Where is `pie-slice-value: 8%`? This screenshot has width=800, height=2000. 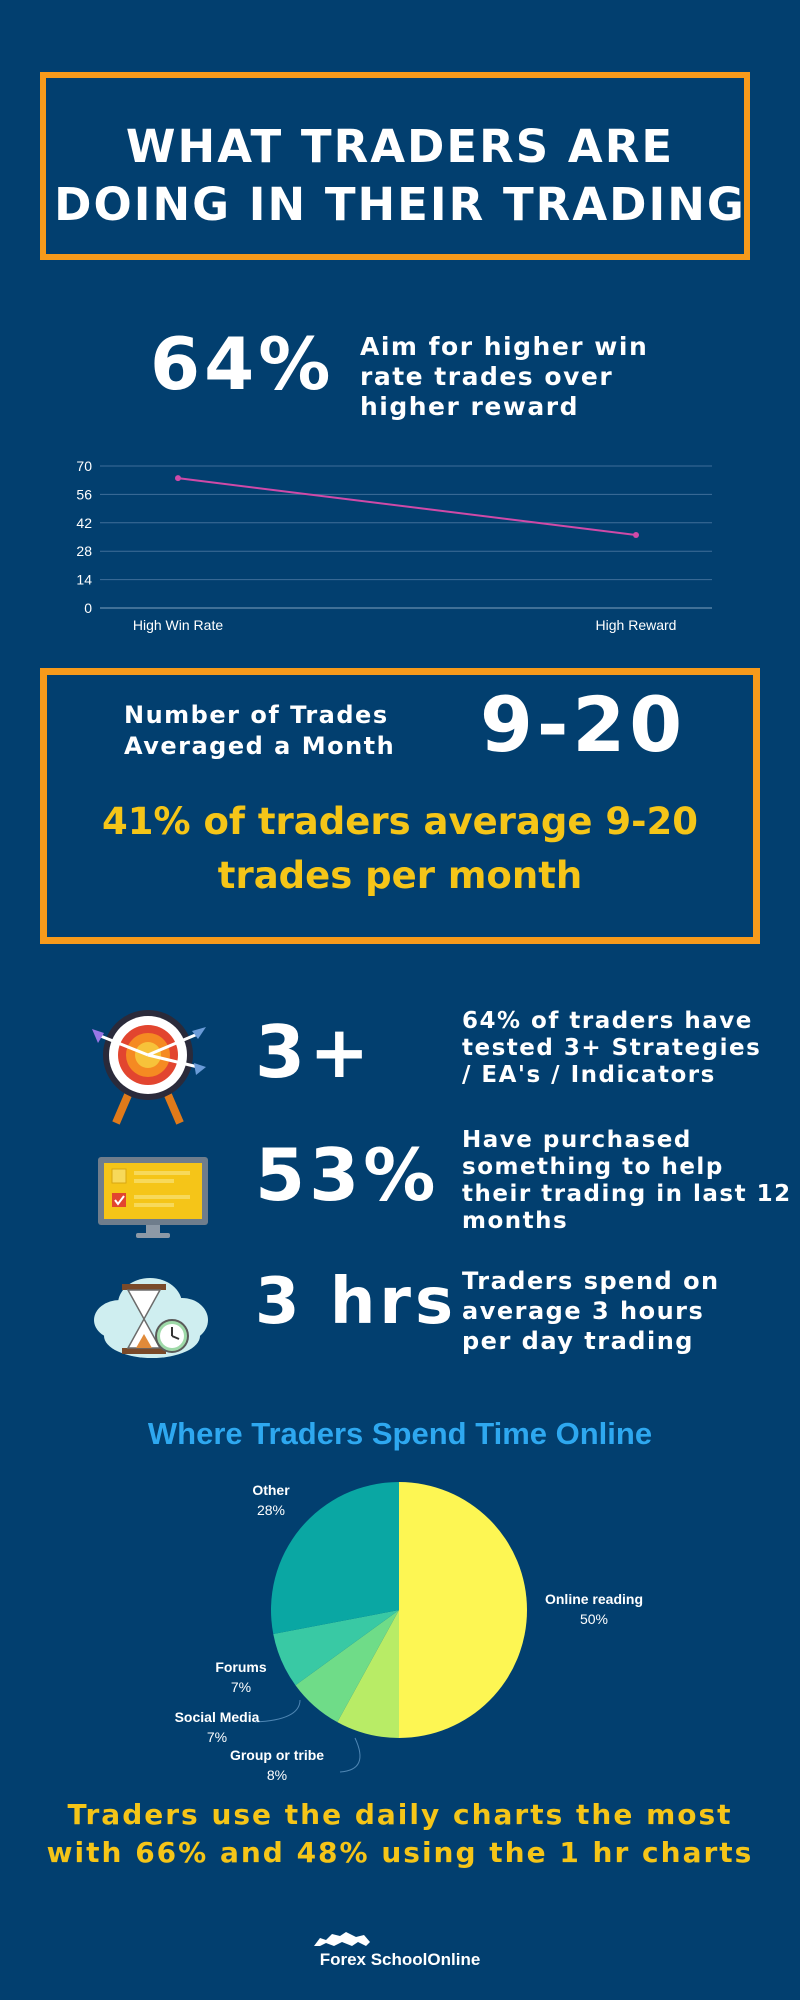 pie-slice-value: 8% is located at coordinates (277, 1775).